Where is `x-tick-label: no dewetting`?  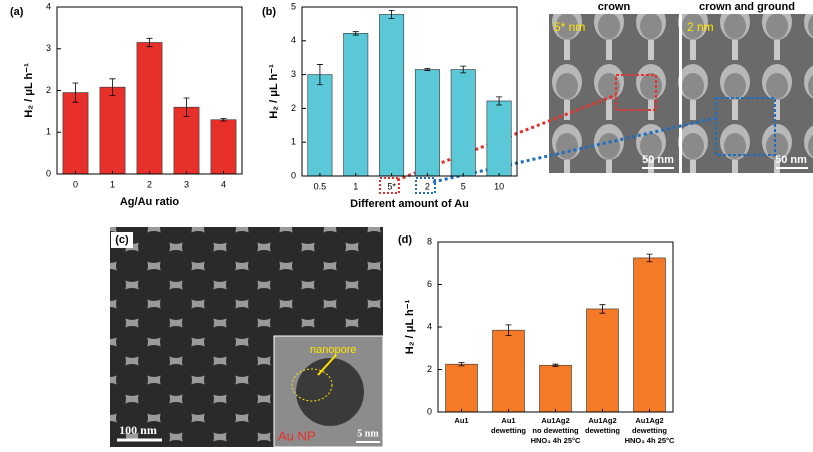 x-tick-label: no dewetting is located at coordinates (555, 430).